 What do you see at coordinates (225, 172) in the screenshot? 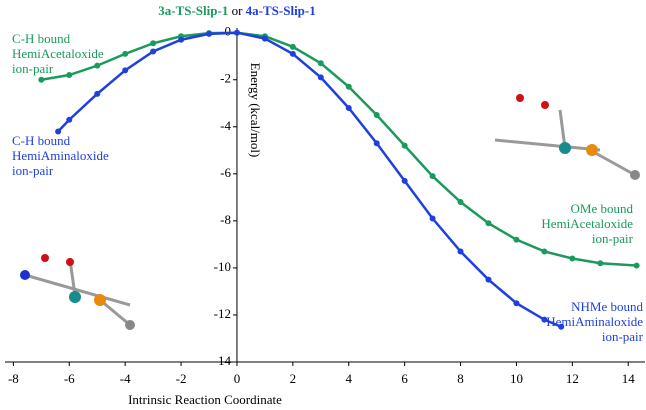
I see `y-tick-label: -6` at bounding box center [225, 172].